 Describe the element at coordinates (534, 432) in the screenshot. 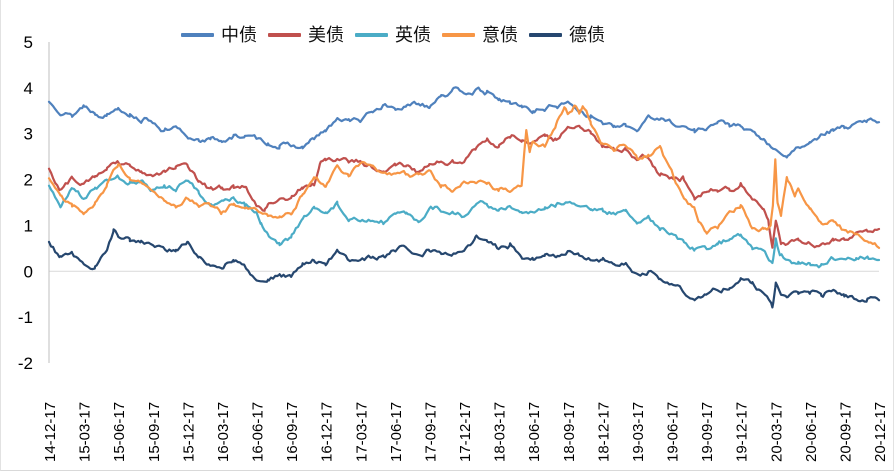

I see `x-axis-tick-label: 18-06-17` at that location.